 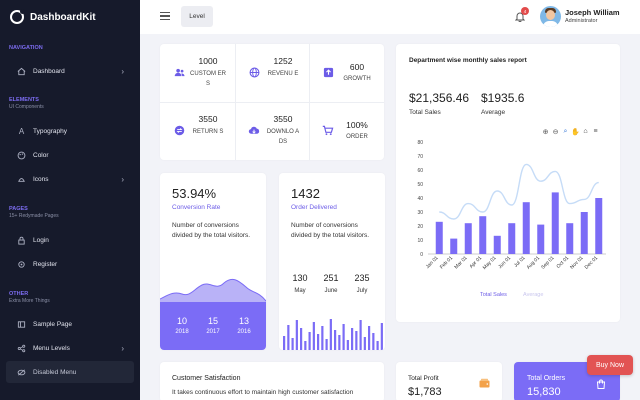 I want to click on reset-zoom-home-icon: ⌂, so click(x=585, y=131).